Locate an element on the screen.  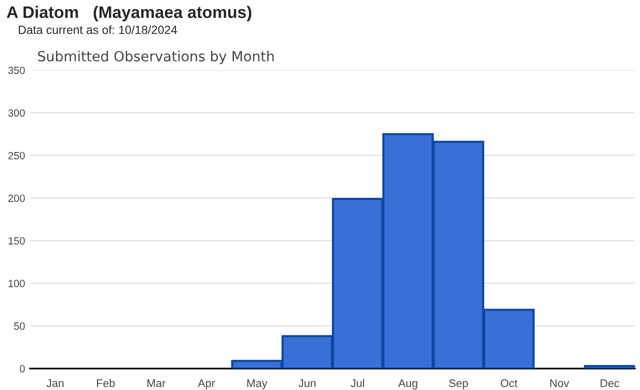
y-tick-label: 200 is located at coordinates (16, 198).